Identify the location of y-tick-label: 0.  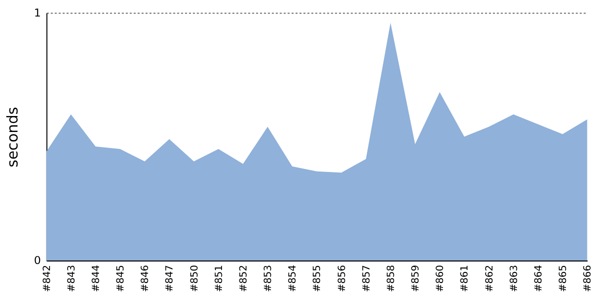
(38, 260).